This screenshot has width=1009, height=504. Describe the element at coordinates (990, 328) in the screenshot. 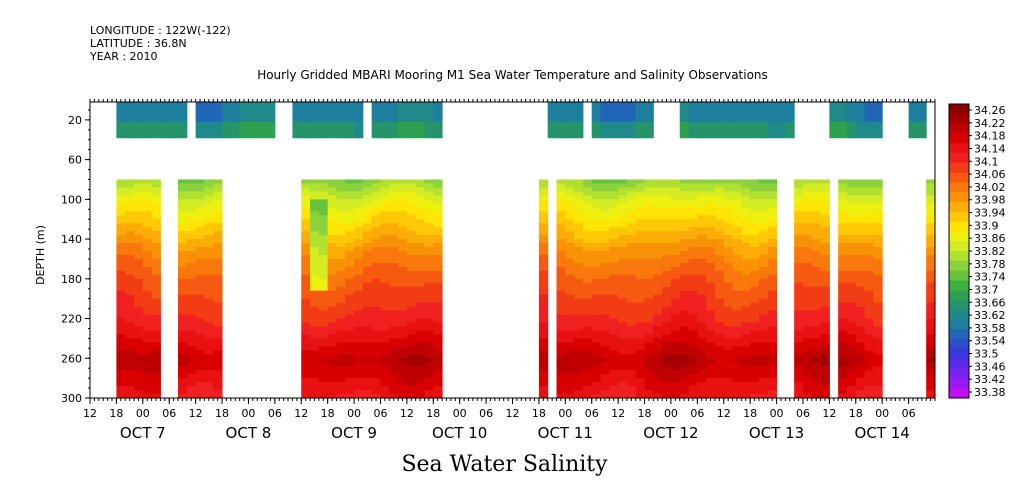

I see `colorbar-tick-label: 33.58` at that location.